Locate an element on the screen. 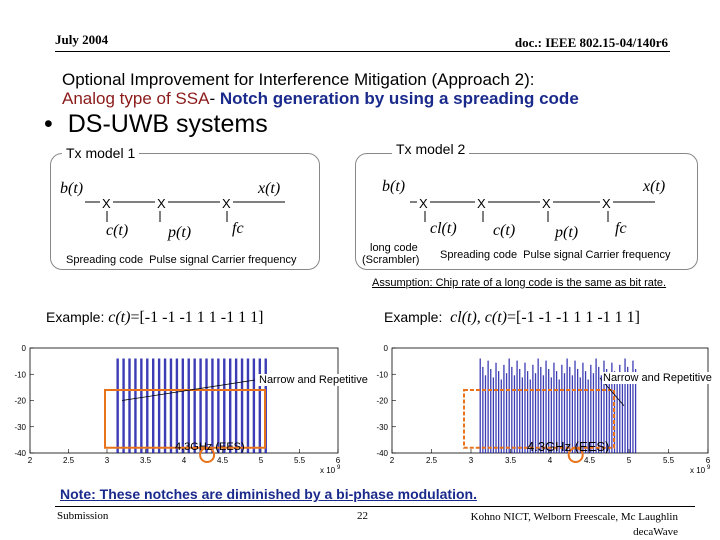 Image resolution: width=720 pixels, height=540 pixels. m2-multiplier-2: X is located at coordinates (481, 203).